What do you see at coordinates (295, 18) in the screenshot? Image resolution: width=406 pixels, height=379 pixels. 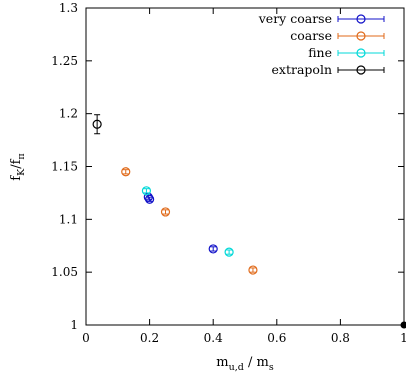 I see `legend-label: very coarse` at bounding box center [295, 18].